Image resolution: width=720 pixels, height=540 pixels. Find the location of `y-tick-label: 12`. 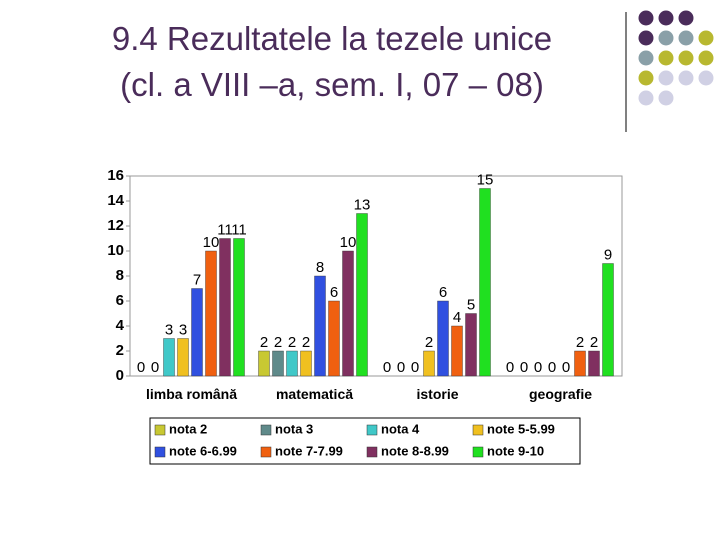

y-tick-label: 12 is located at coordinates (115, 225).